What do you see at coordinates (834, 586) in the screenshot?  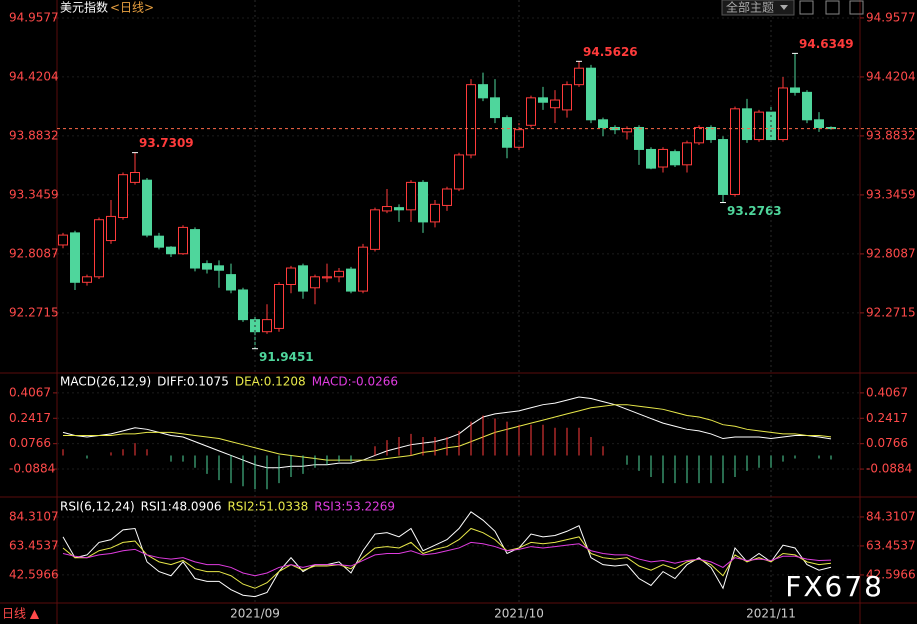 I see `watermark: FX678` at bounding box center [834, 586].